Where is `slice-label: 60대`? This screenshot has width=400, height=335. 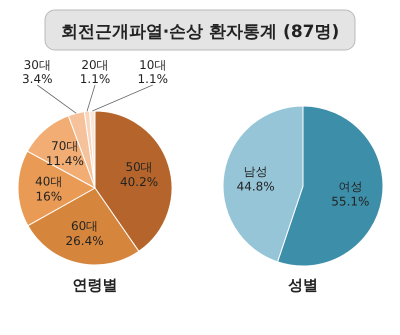 slice-label: 60대 is located at coordinates (84, 226).